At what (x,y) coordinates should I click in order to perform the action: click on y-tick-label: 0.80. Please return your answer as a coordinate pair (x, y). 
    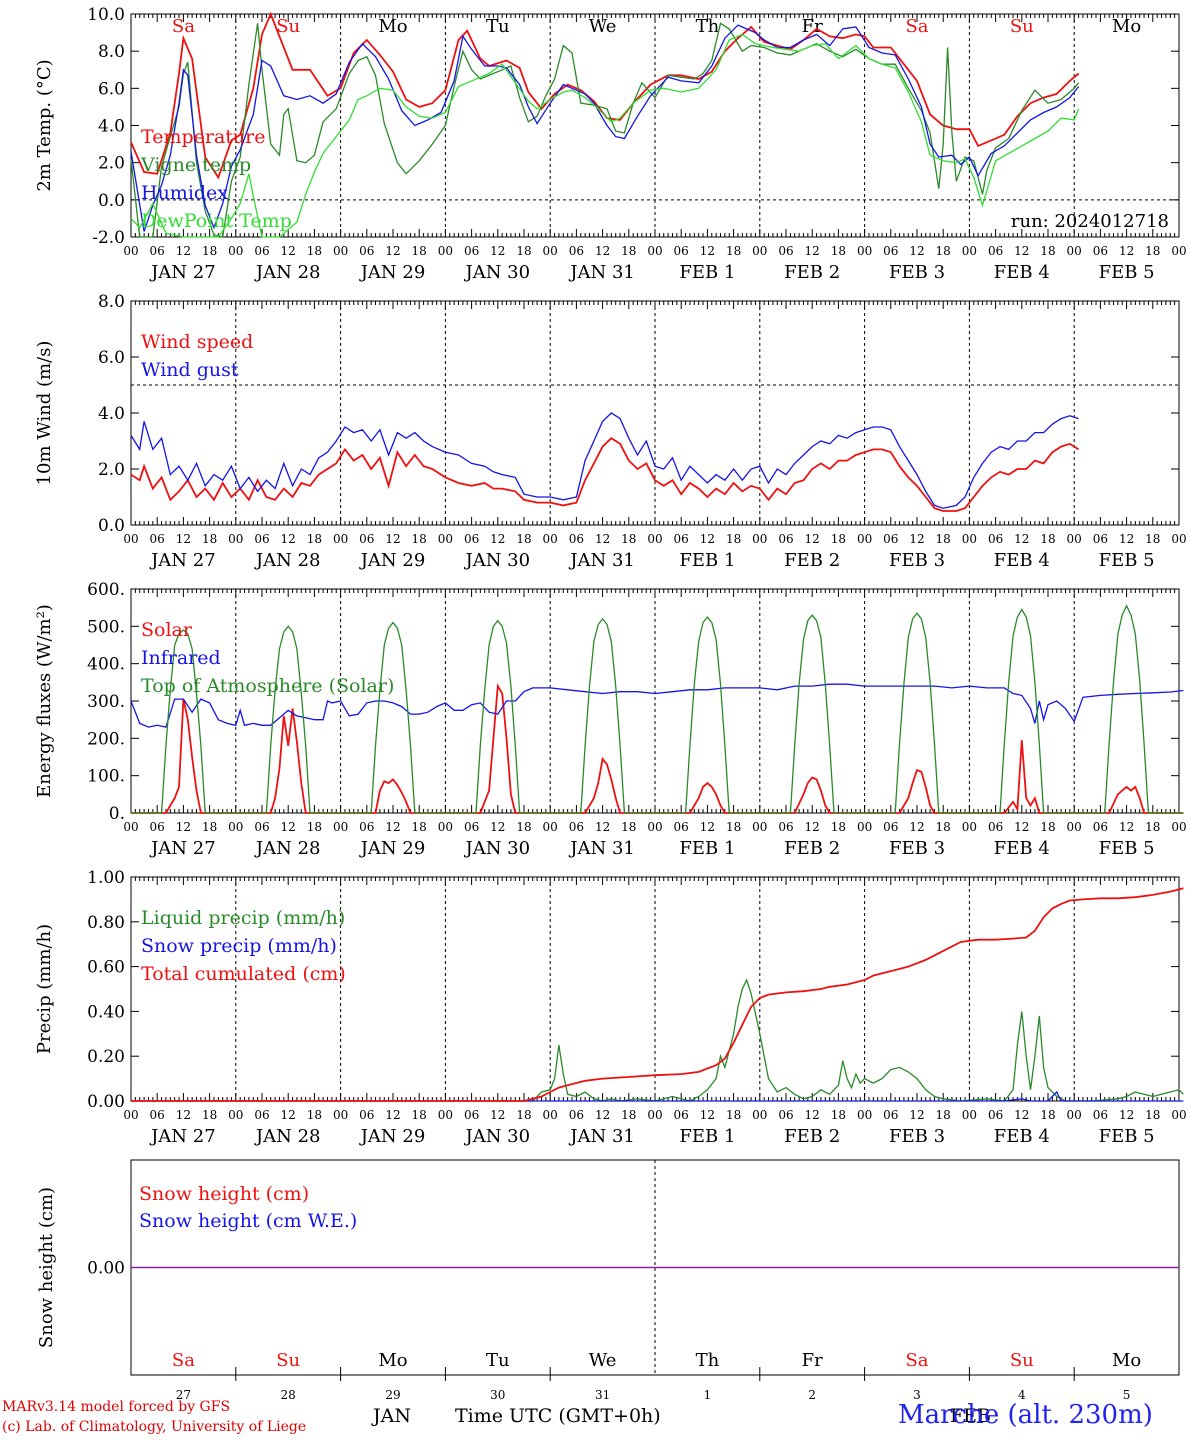
    Looking at the image, I should click on (106, 923).